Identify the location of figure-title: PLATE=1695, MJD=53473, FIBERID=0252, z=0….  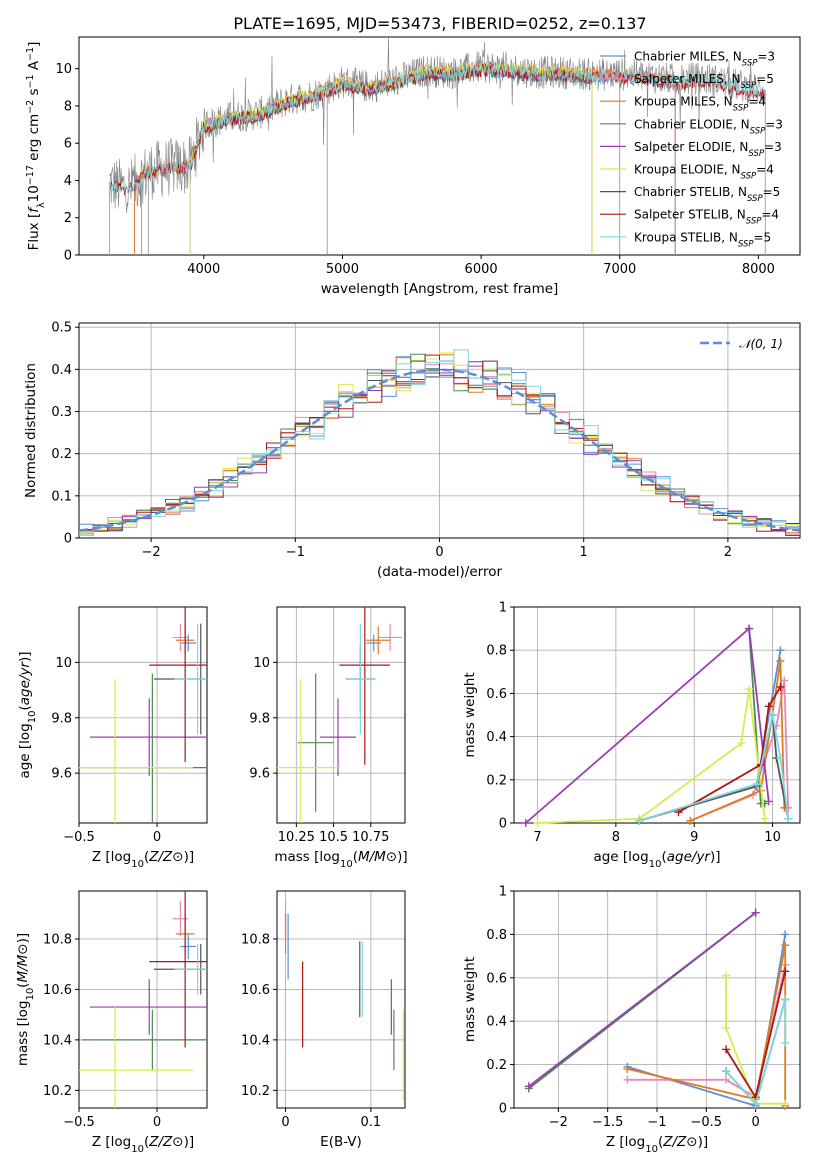
(439, 23).